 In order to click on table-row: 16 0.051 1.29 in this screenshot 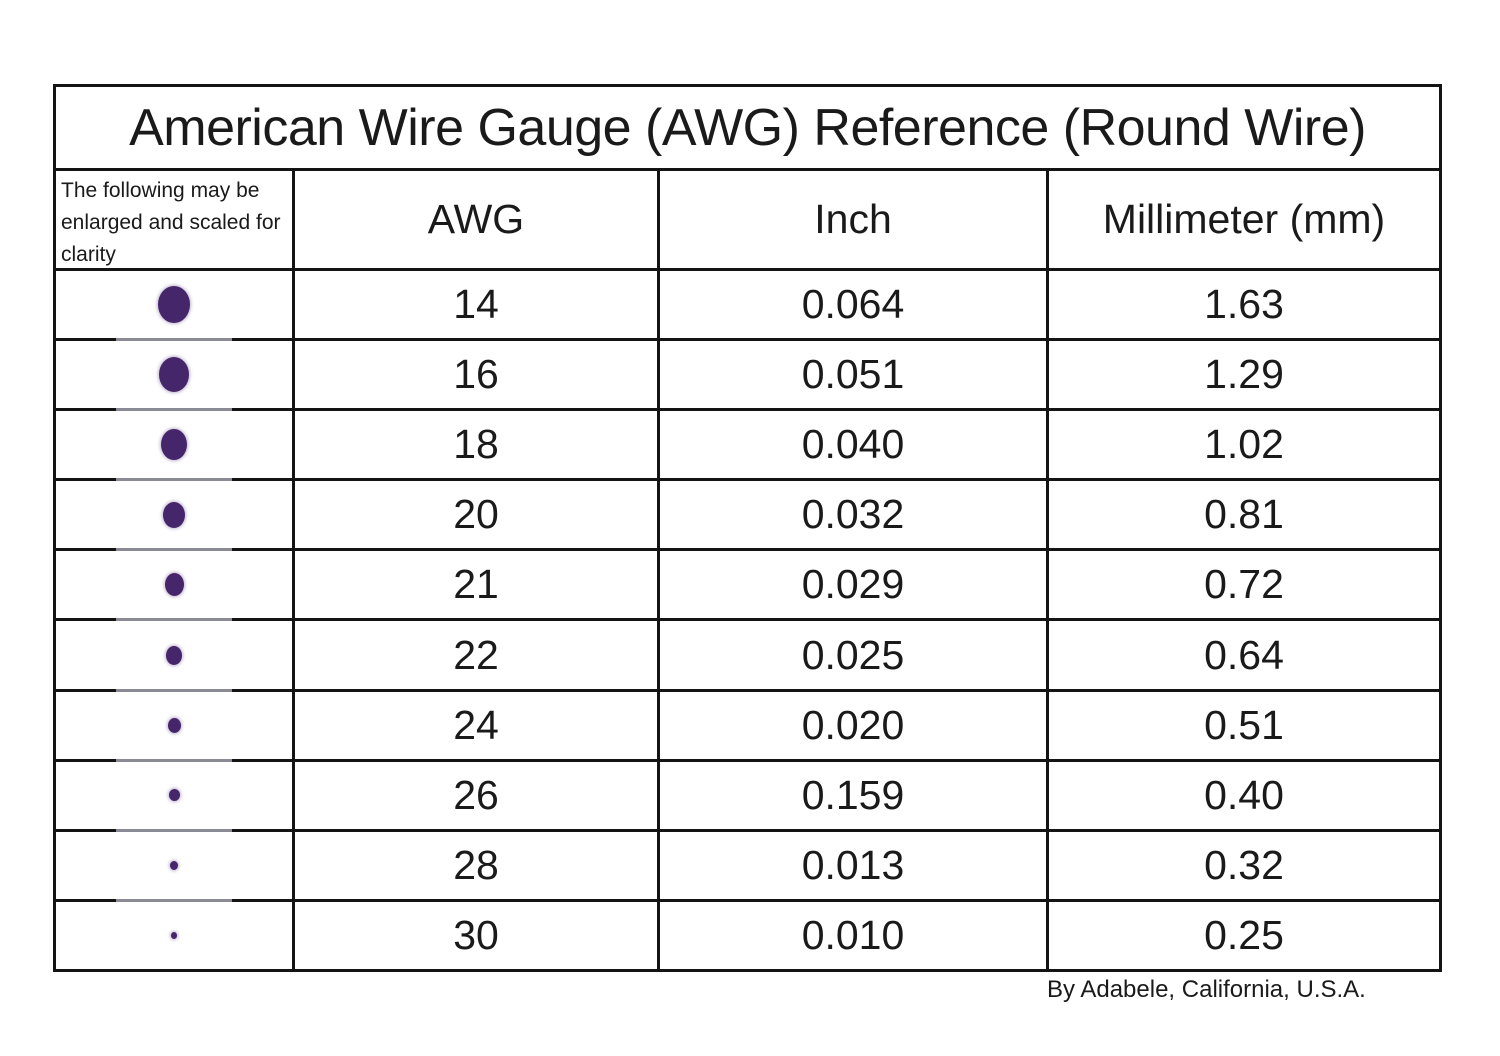, I will do `click(747, 376)`.